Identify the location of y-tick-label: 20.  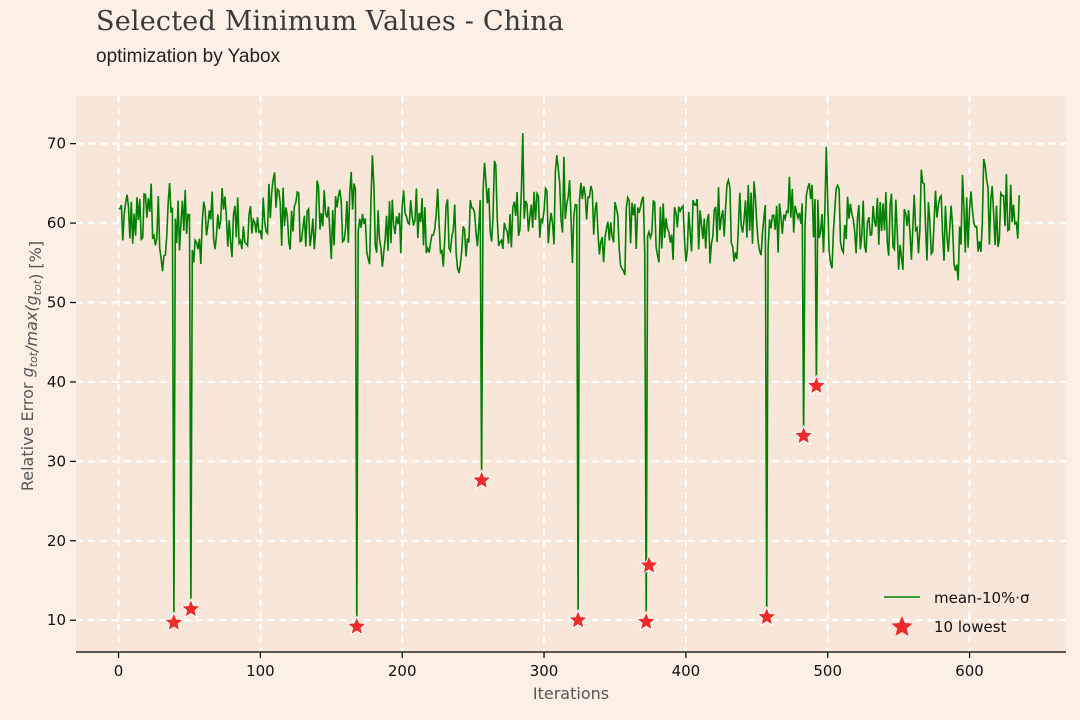
(56, 541).